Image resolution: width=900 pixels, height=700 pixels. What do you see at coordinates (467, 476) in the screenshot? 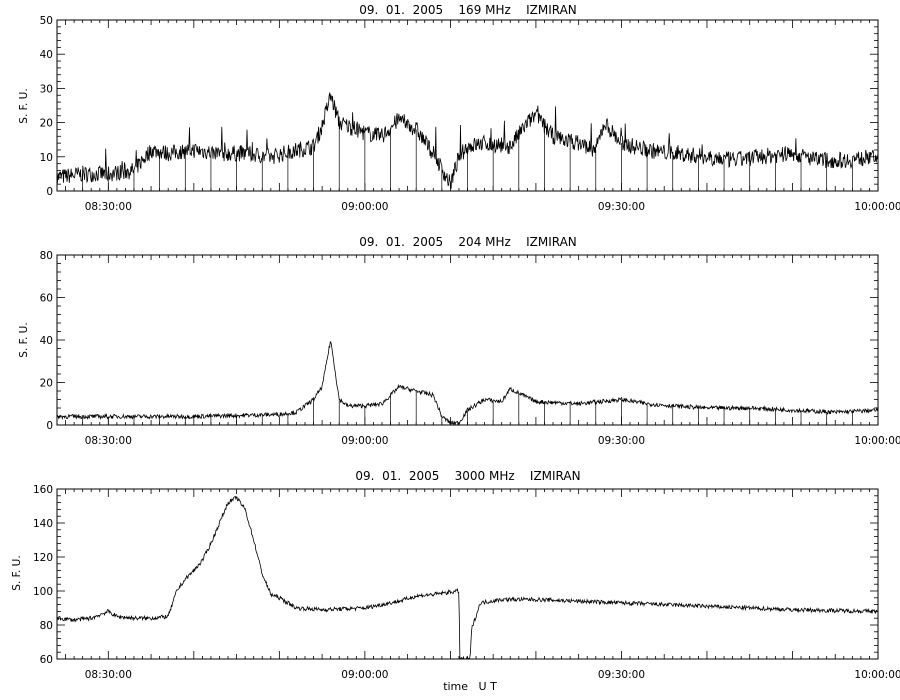
I see `chart-title: 09. 01. 2005 3000 MHz IZMIRAN` at bounding box center [467, 476].